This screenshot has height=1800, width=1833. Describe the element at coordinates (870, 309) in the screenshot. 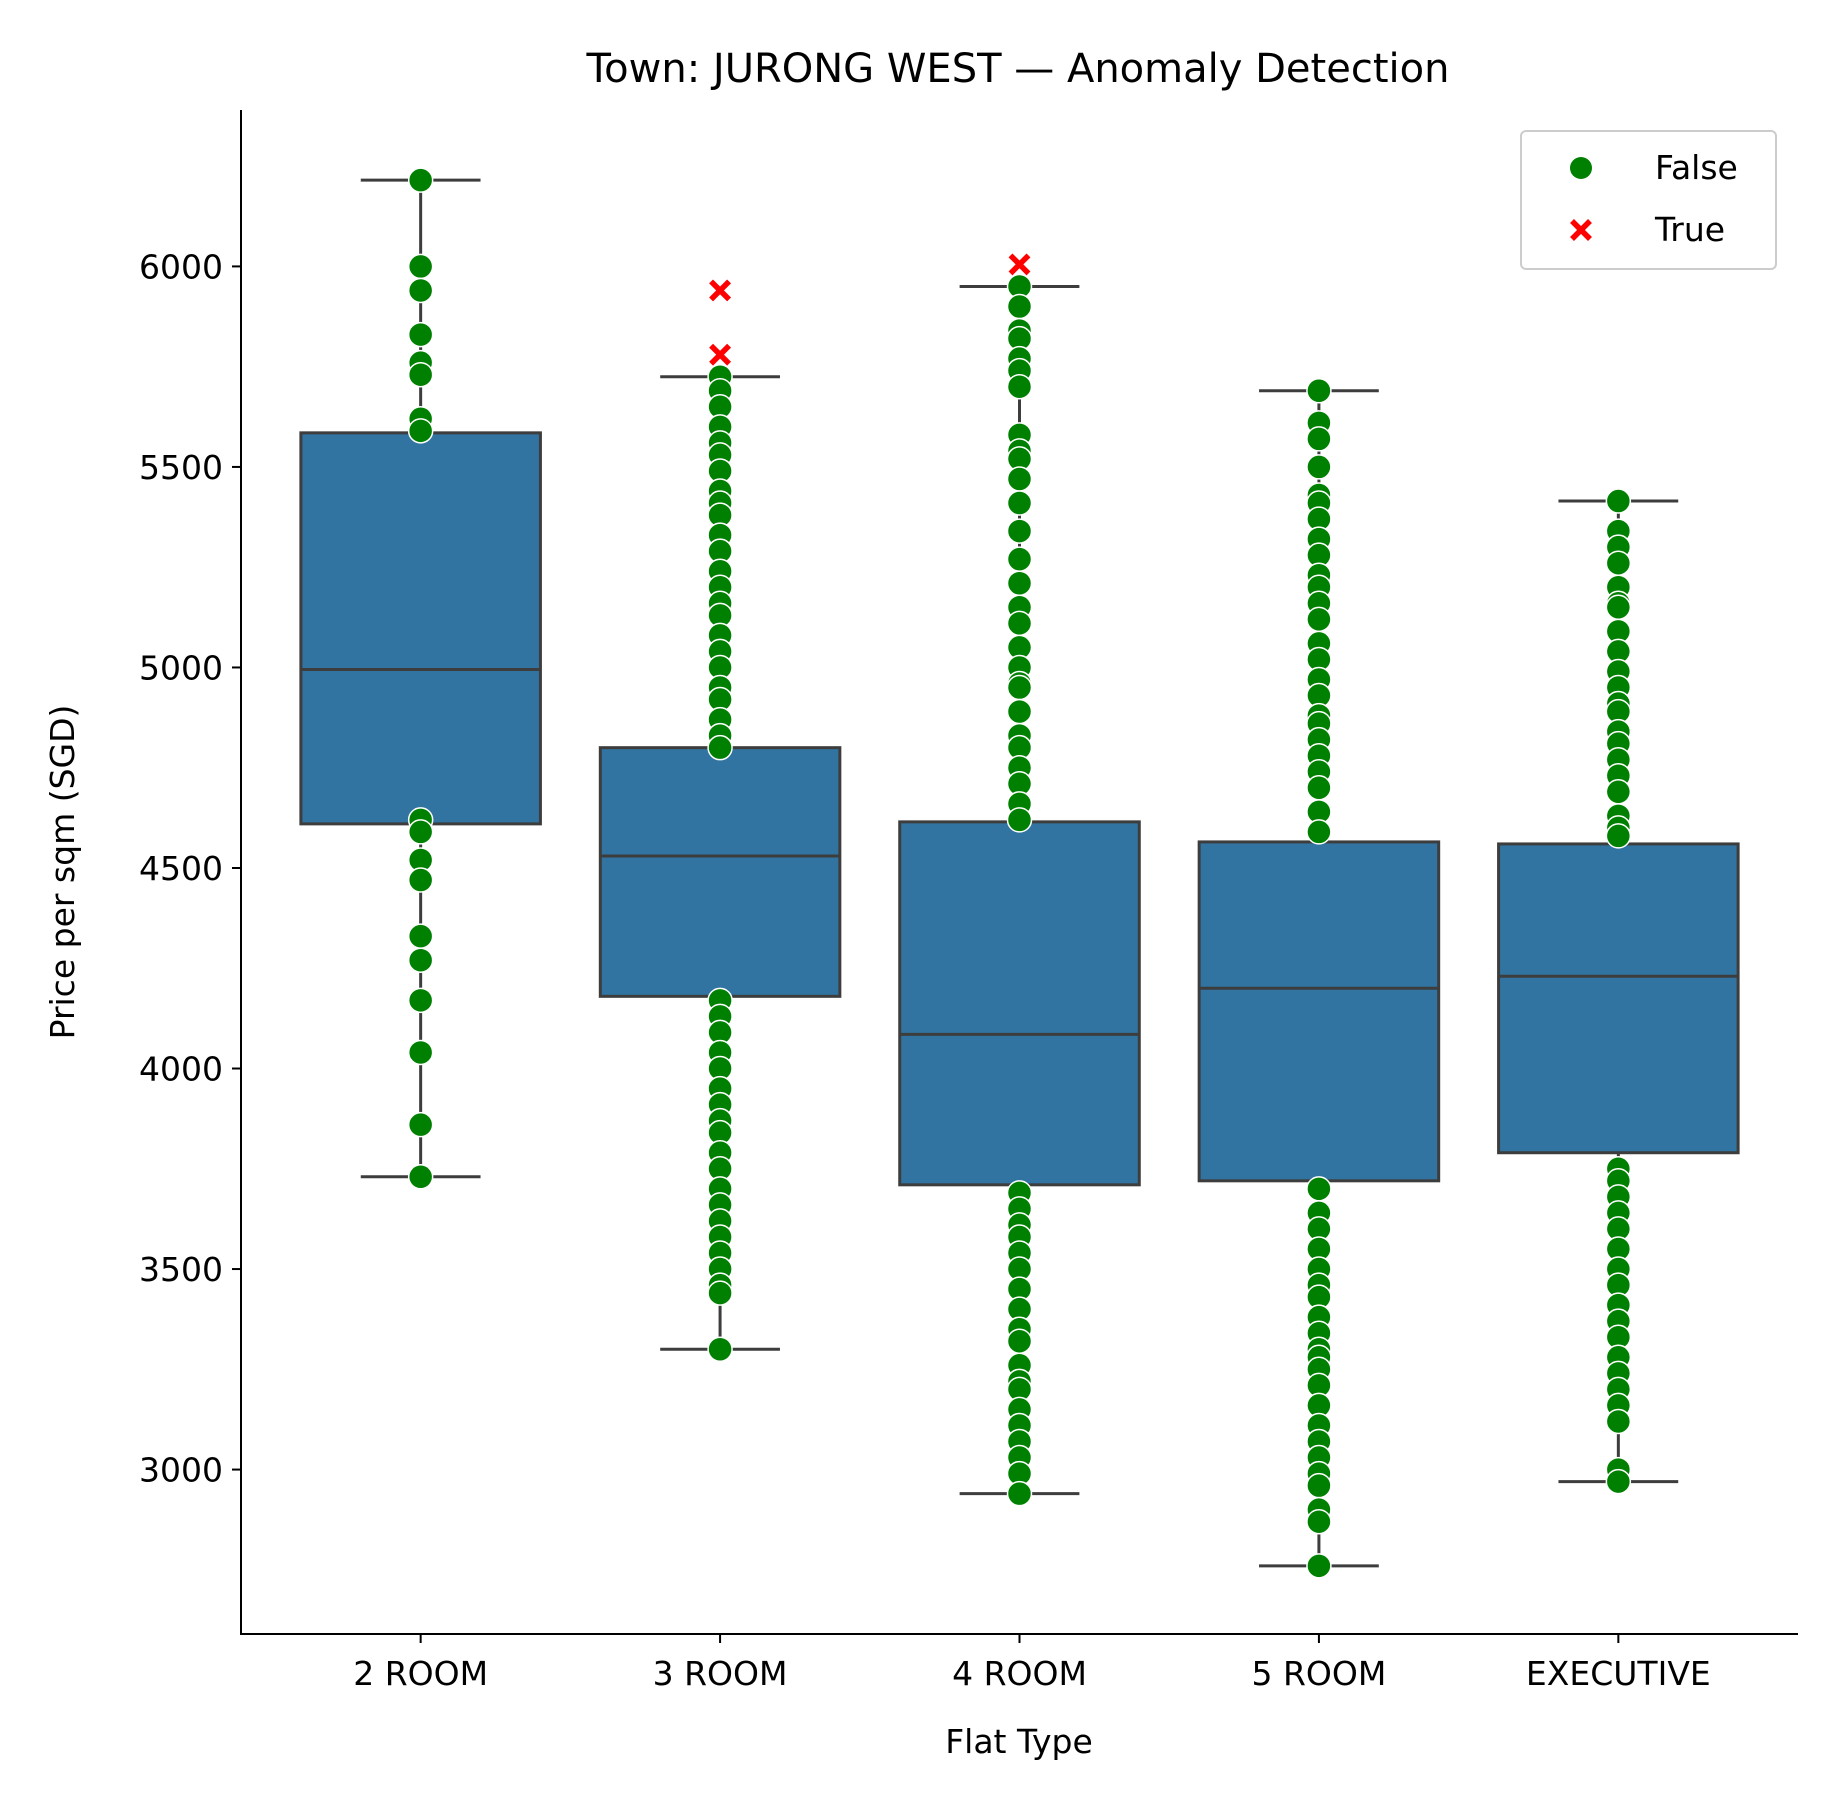

I see `series-true` at that location.